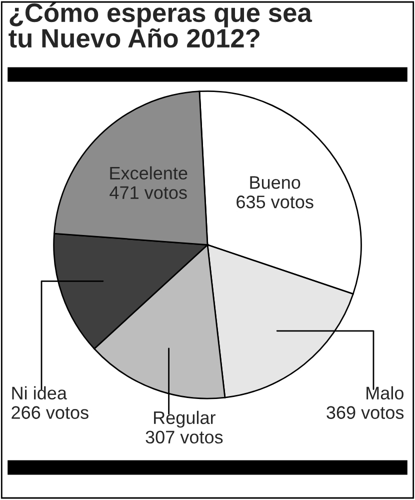 This screenshot has width=415, height=500. I want to click on slice-label: Ni idea, so click(39, 393).